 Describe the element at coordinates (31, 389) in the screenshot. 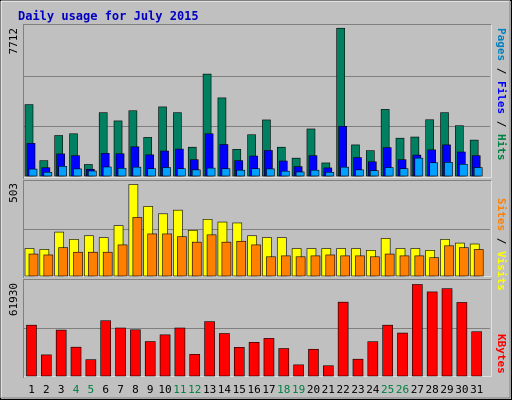

I see `day-tick-label: 1` at that location.